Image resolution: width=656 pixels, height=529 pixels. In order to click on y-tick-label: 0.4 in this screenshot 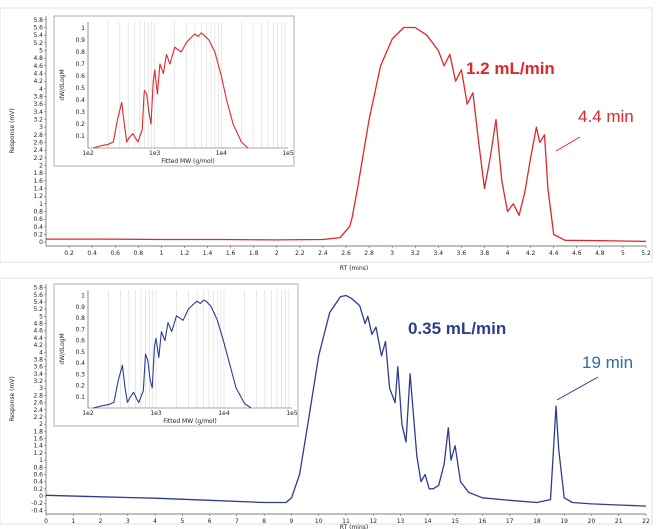, I will do `click(38, 227)`.